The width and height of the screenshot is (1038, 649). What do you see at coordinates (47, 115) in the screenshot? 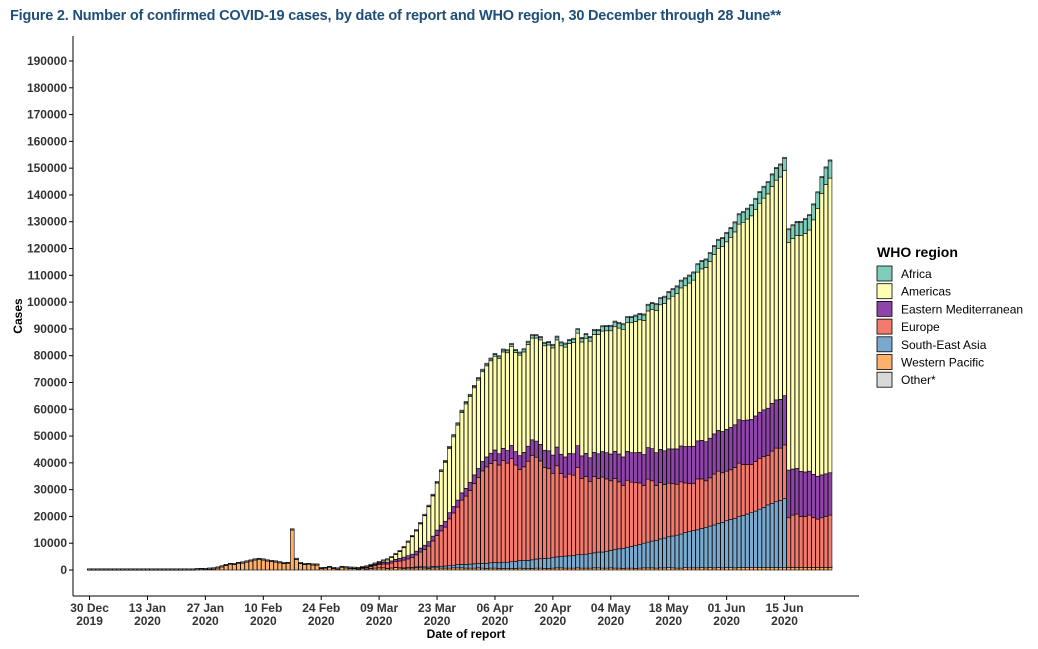
I see `y-tick-label: 170000` at bounding box center [47, 115].